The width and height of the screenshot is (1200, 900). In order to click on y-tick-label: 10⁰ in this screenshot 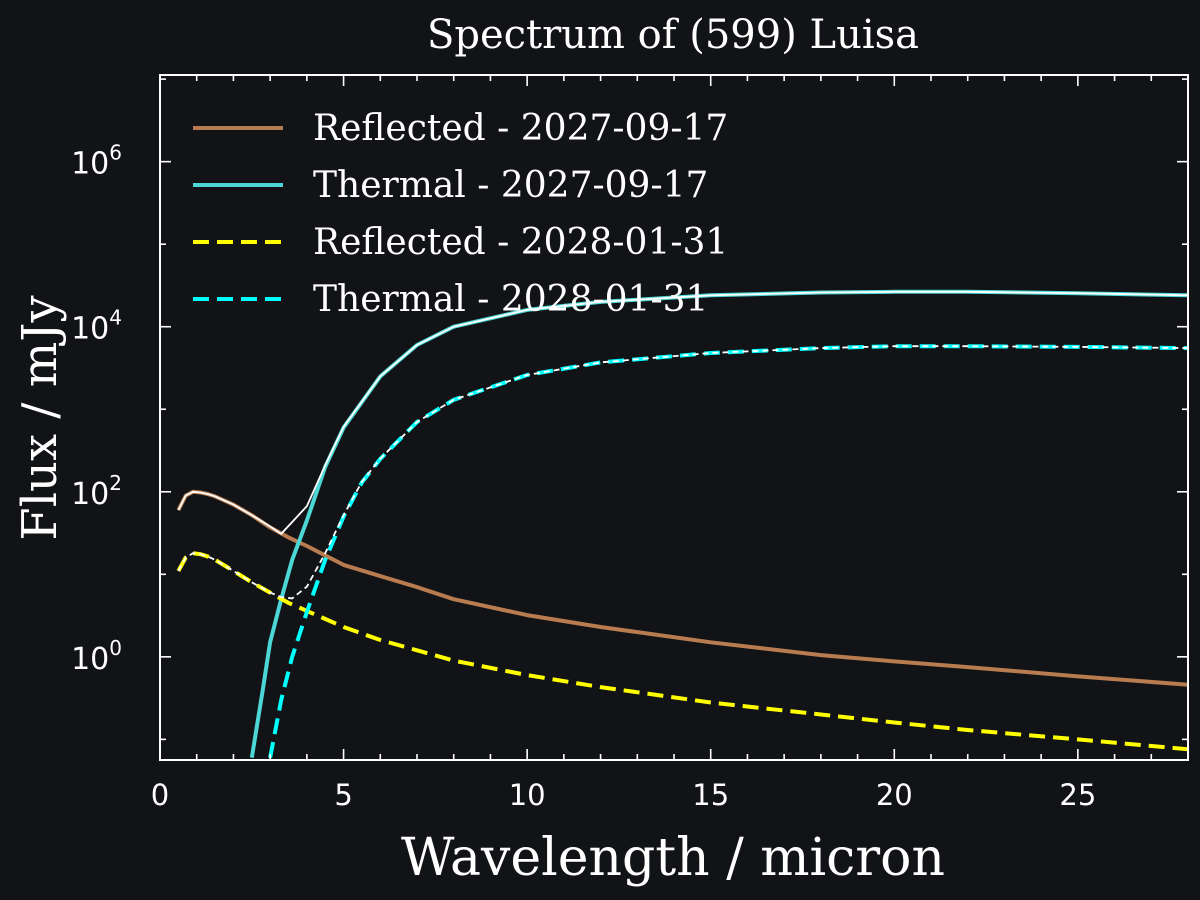, I will do `click(96, 656)`.